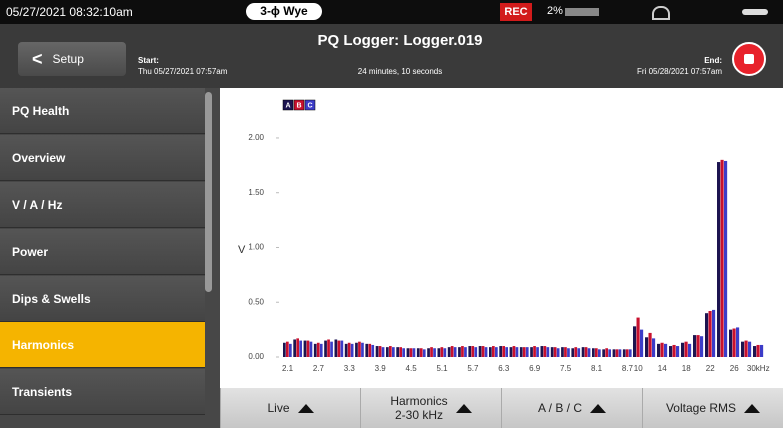 The image size is (783, 428). Describe the element at coordinates (598, 408) in the screenshot. I see `up-arrow` at that location.